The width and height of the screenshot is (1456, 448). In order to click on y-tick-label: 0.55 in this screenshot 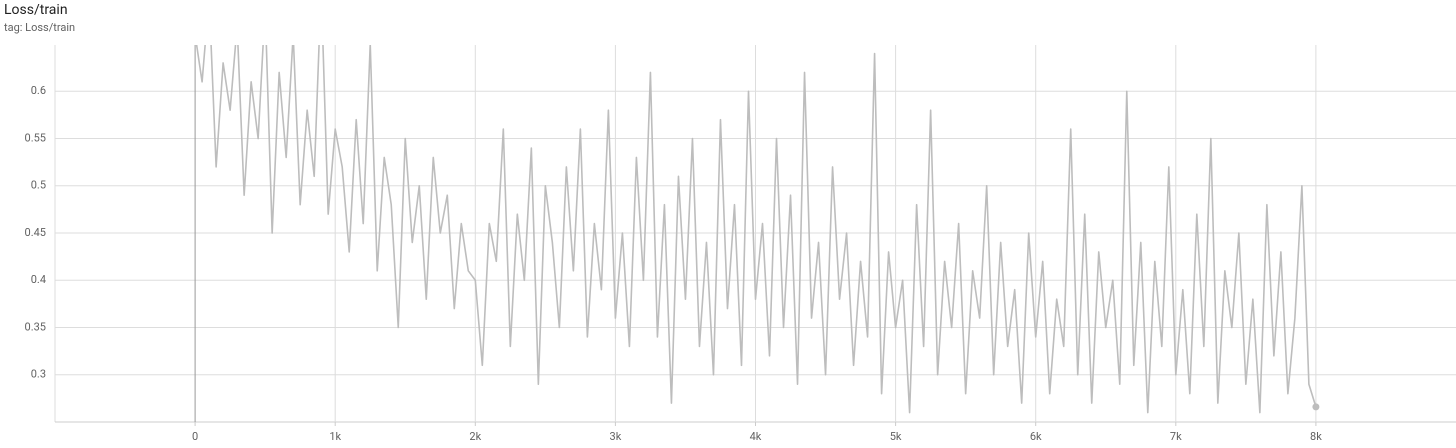, I will do `click(35, 137)`.